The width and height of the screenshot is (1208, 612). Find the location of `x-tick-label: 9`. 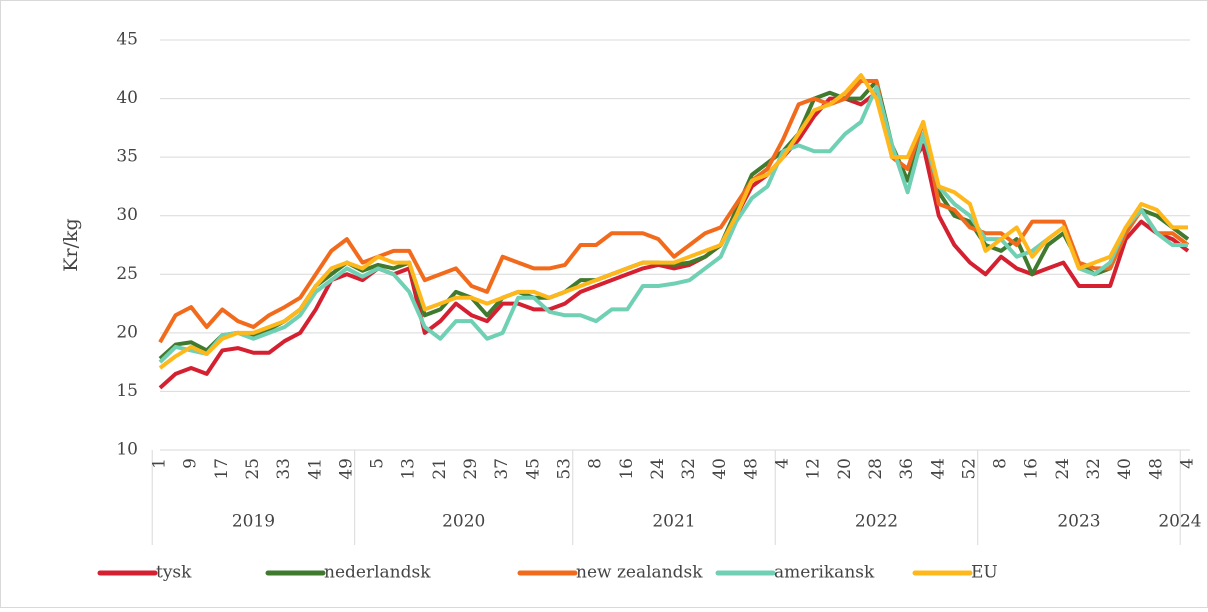

x-tick-label: 9 is located at coordinates (191, 463).